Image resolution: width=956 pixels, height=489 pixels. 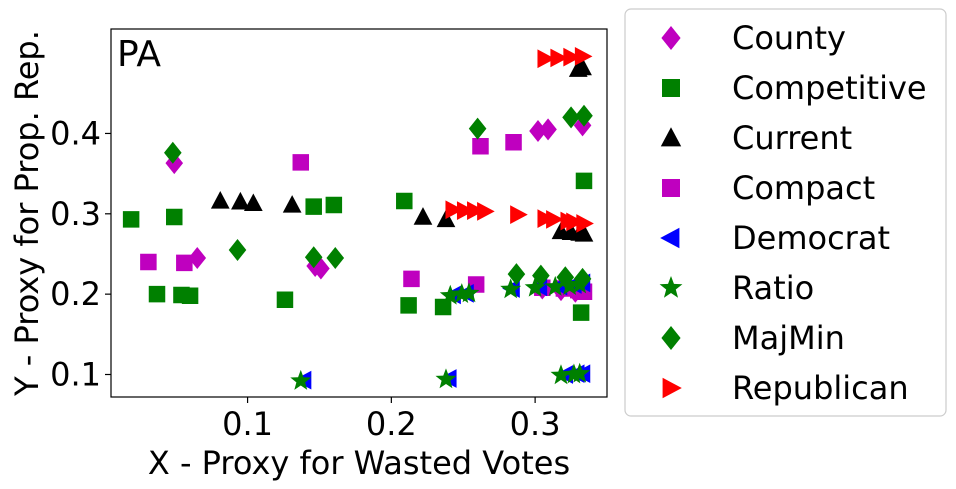 What do you see at coordinates (670, 238) in the screenshot?
I see `legend-marker-democrat` at bounding box center [670, 238].